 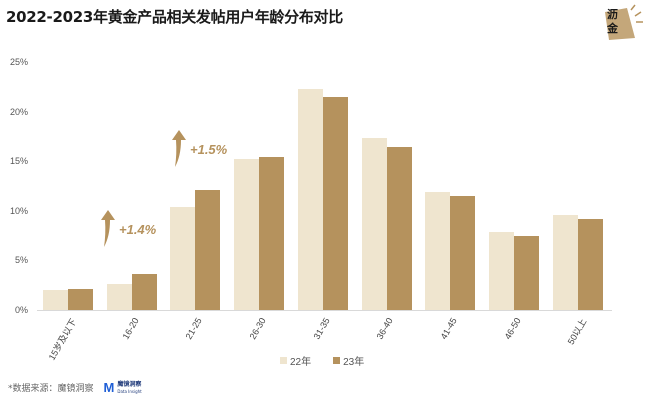 I want to click on data-source: *数据来源：魔镜洞察 M 魔镜洞察 Data Insight, so click(x=75, y=387).